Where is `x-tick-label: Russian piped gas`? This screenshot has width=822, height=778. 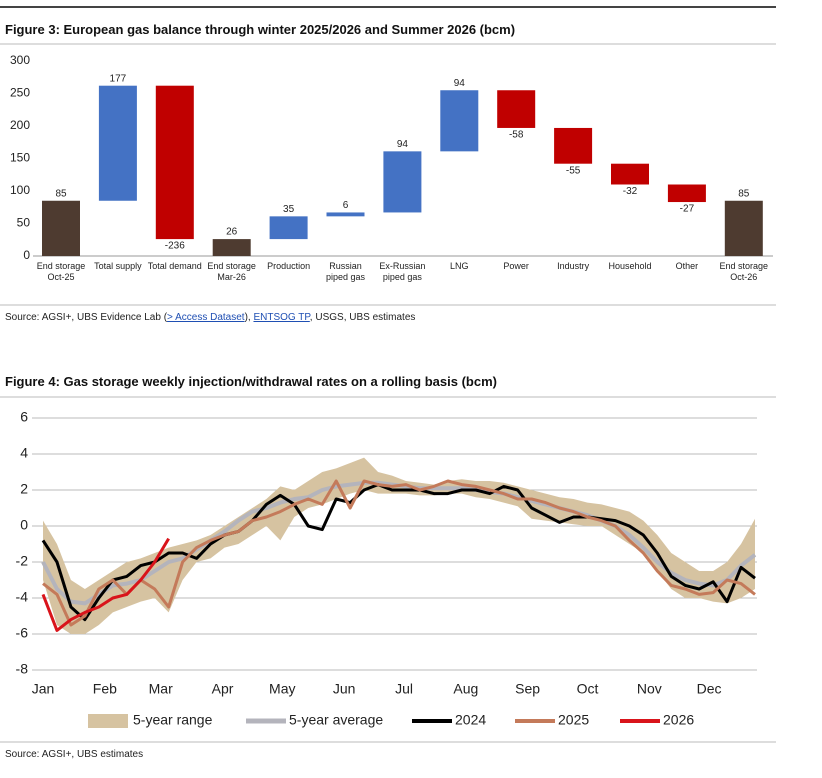 x-tick-label: Russian piped gas is located at coordinates (345, 271).